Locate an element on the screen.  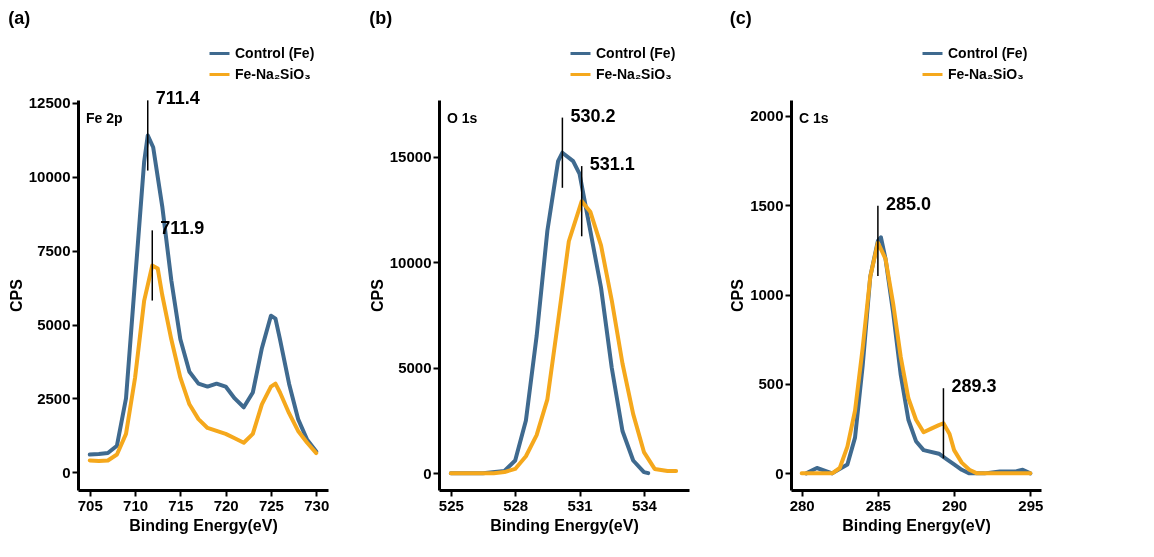
x-tick-label: 534 is located at coordinates (644, 505).